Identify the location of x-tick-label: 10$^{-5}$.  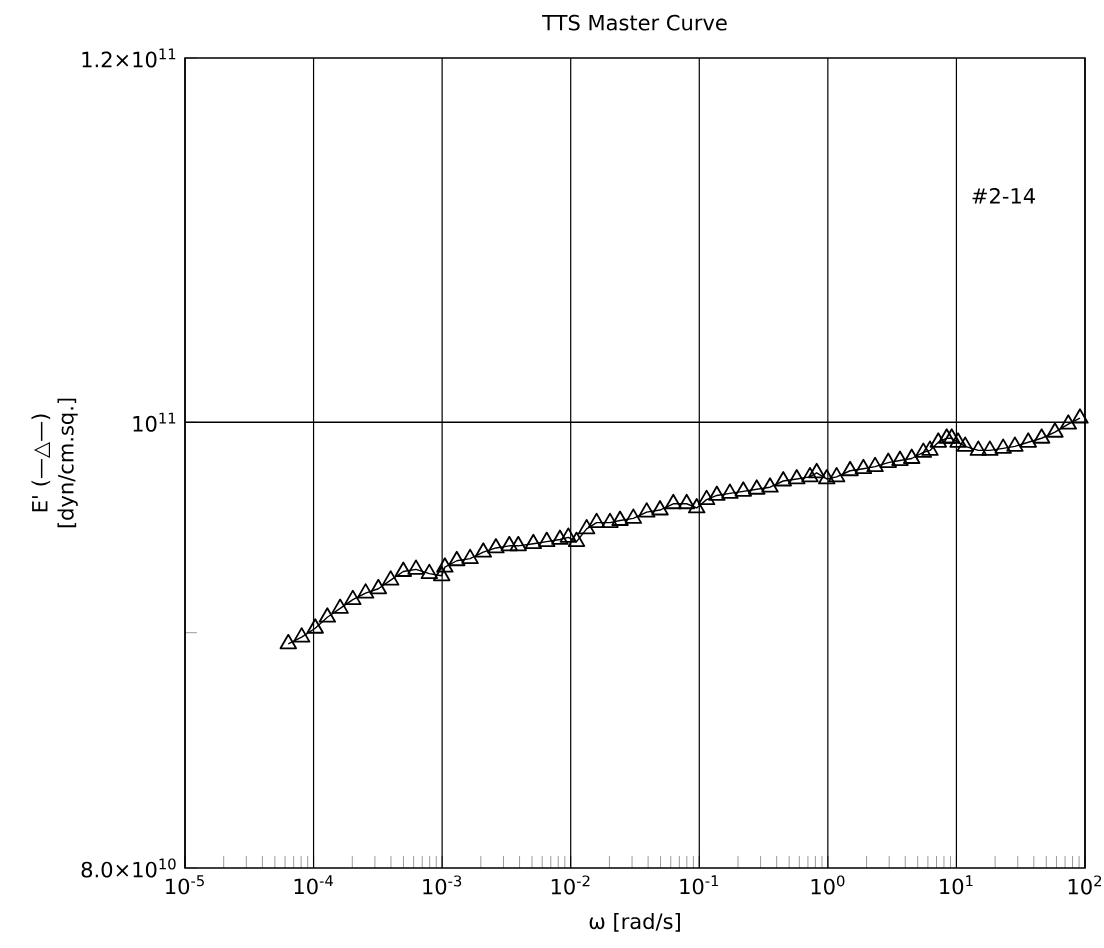
(185, 885).